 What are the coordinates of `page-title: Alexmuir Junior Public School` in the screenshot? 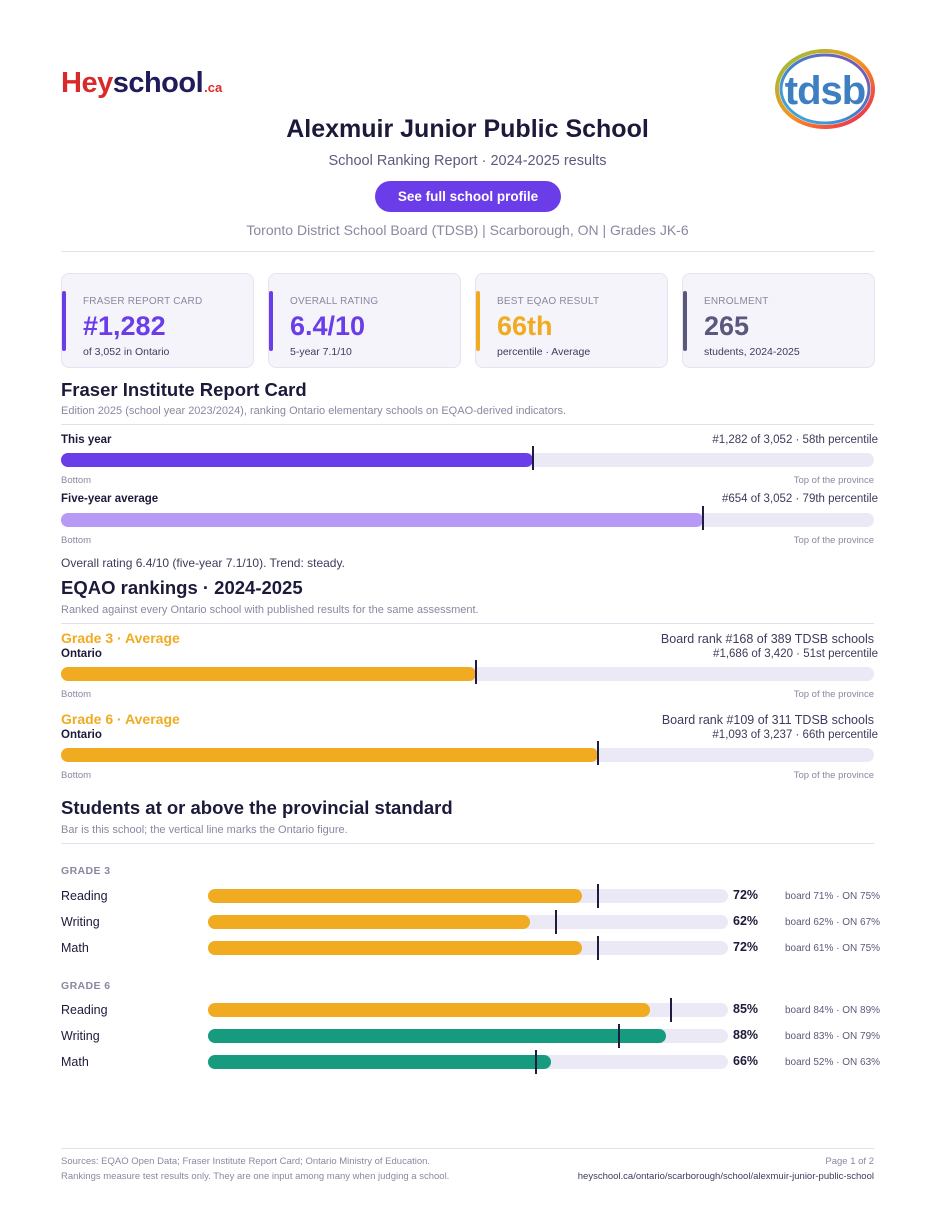 It's located at (467, 129).